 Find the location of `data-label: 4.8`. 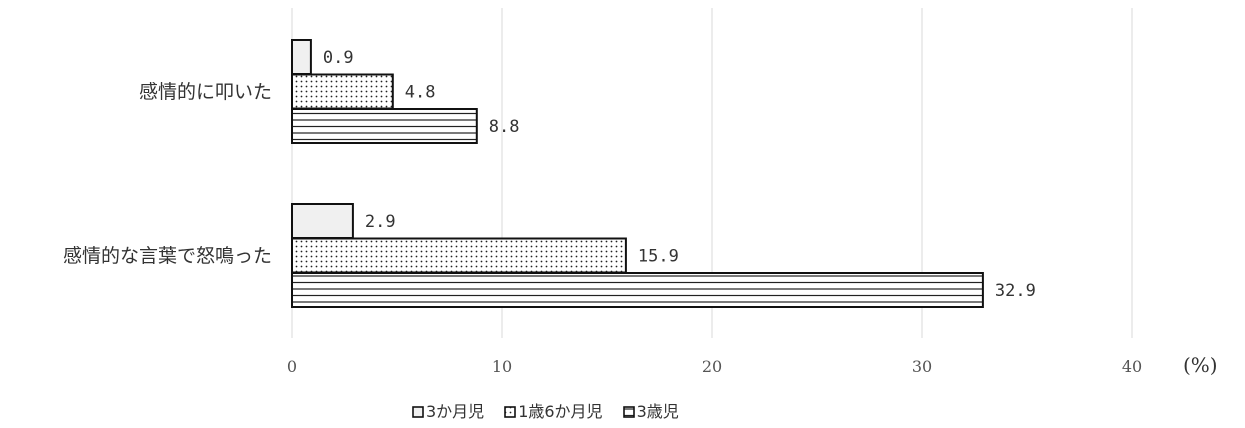

data-label: 4.8 is located at coordinates (420, 93).